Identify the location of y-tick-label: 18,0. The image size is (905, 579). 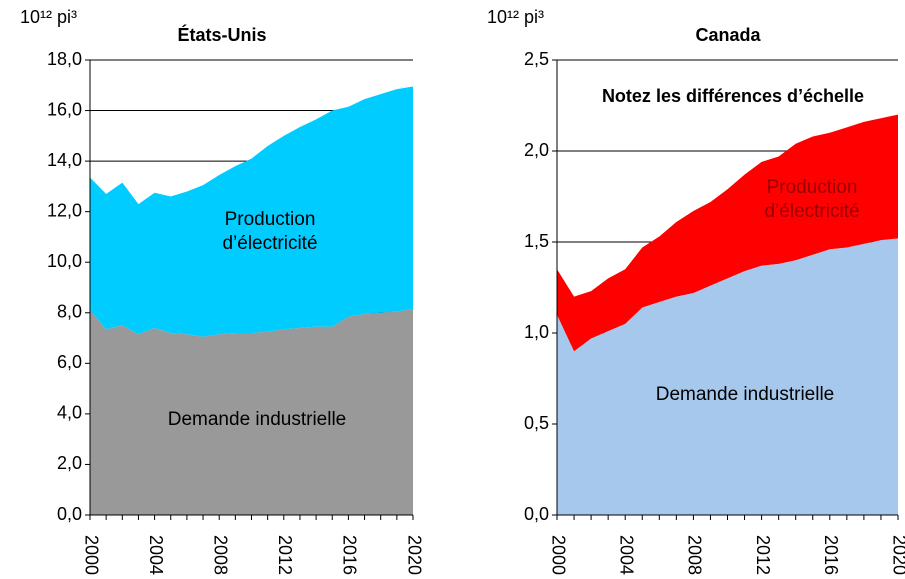
(64, 59).